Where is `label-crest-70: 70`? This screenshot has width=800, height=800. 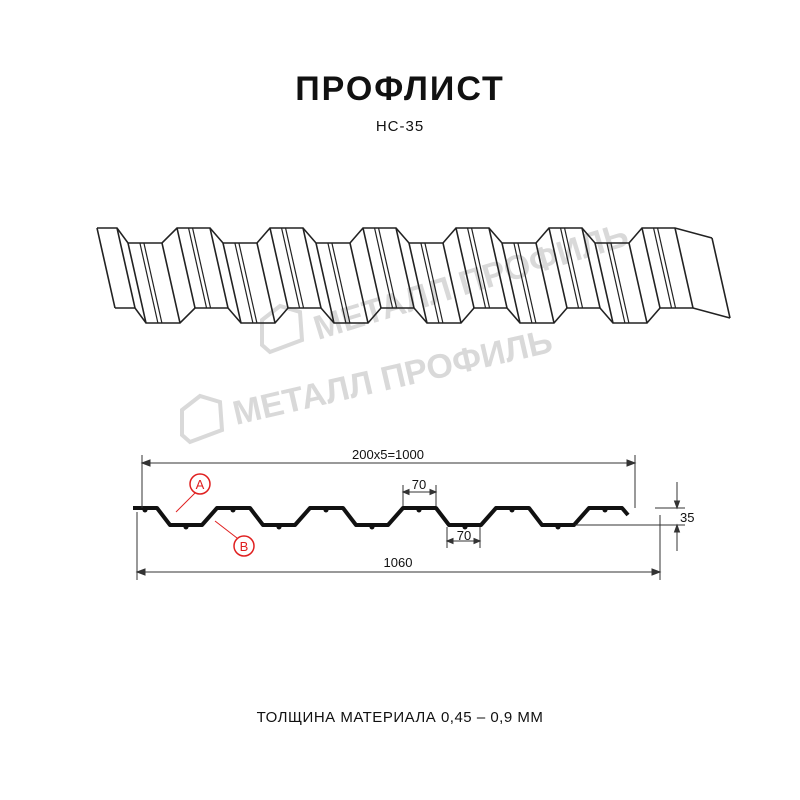 label-crest-70: 70 is located at coordinates (419, 484).